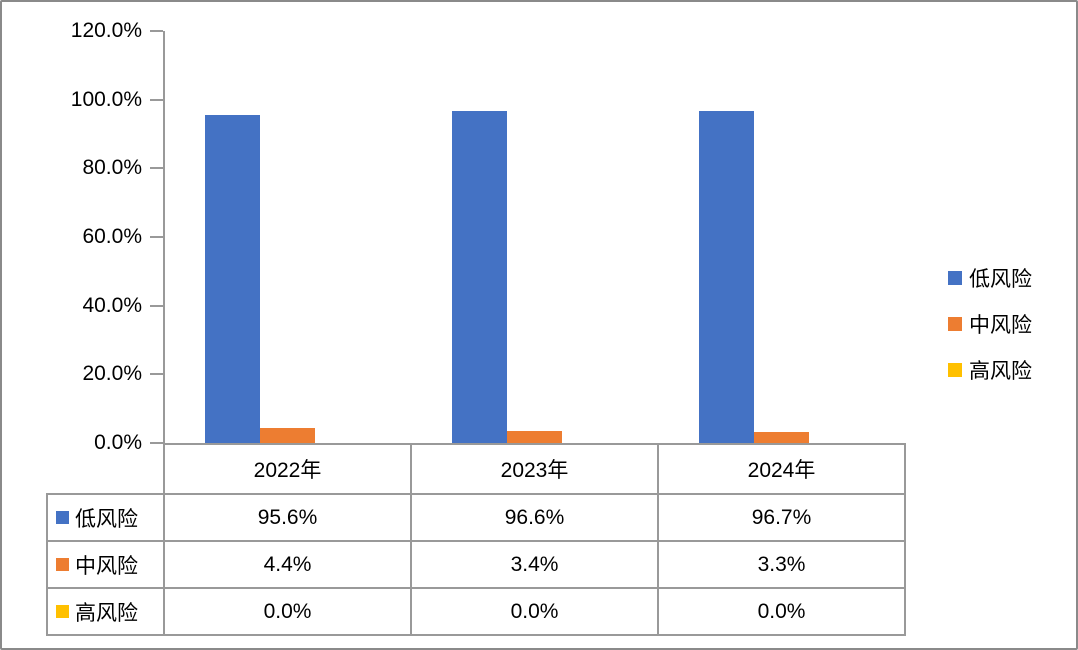 This screenshot has width=1078, height=650. Describe the element at coordinates (287, 564) in the screenshot. I see `table-value-cell: 4.4%` at that location.